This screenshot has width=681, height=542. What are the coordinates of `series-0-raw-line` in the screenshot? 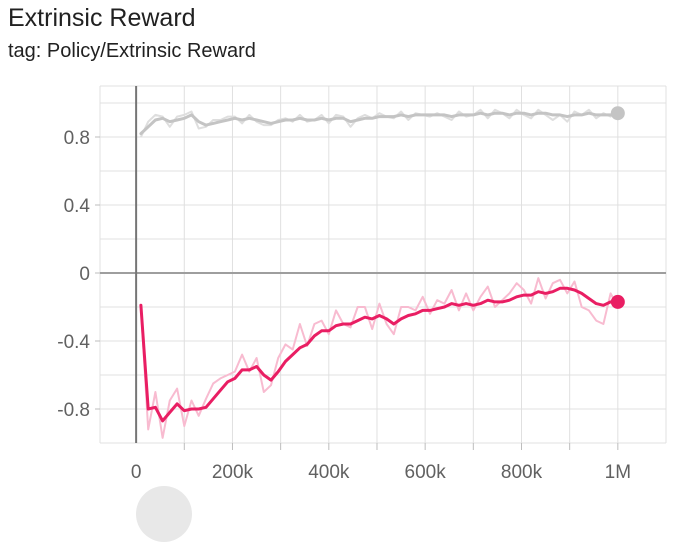 It's located at (379, 123).